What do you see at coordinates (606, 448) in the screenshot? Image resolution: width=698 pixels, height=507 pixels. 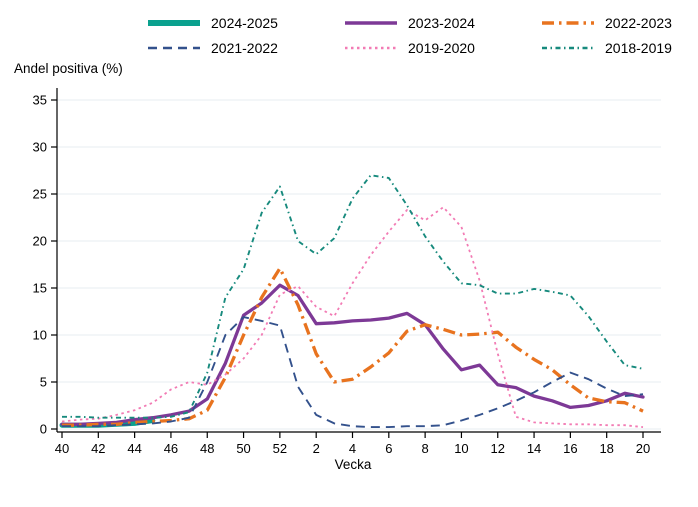 I see `x-tick-label: 18` at bounding box center [606, 448].